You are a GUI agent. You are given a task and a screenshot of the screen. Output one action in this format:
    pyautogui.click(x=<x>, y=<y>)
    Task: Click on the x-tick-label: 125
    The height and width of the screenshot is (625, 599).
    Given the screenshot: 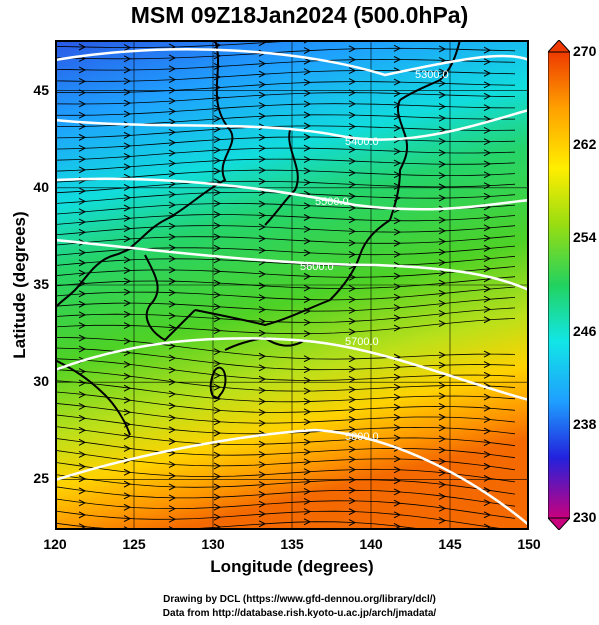 What is the action you would take?
    pyautogui.click(x=134, y=544)
    